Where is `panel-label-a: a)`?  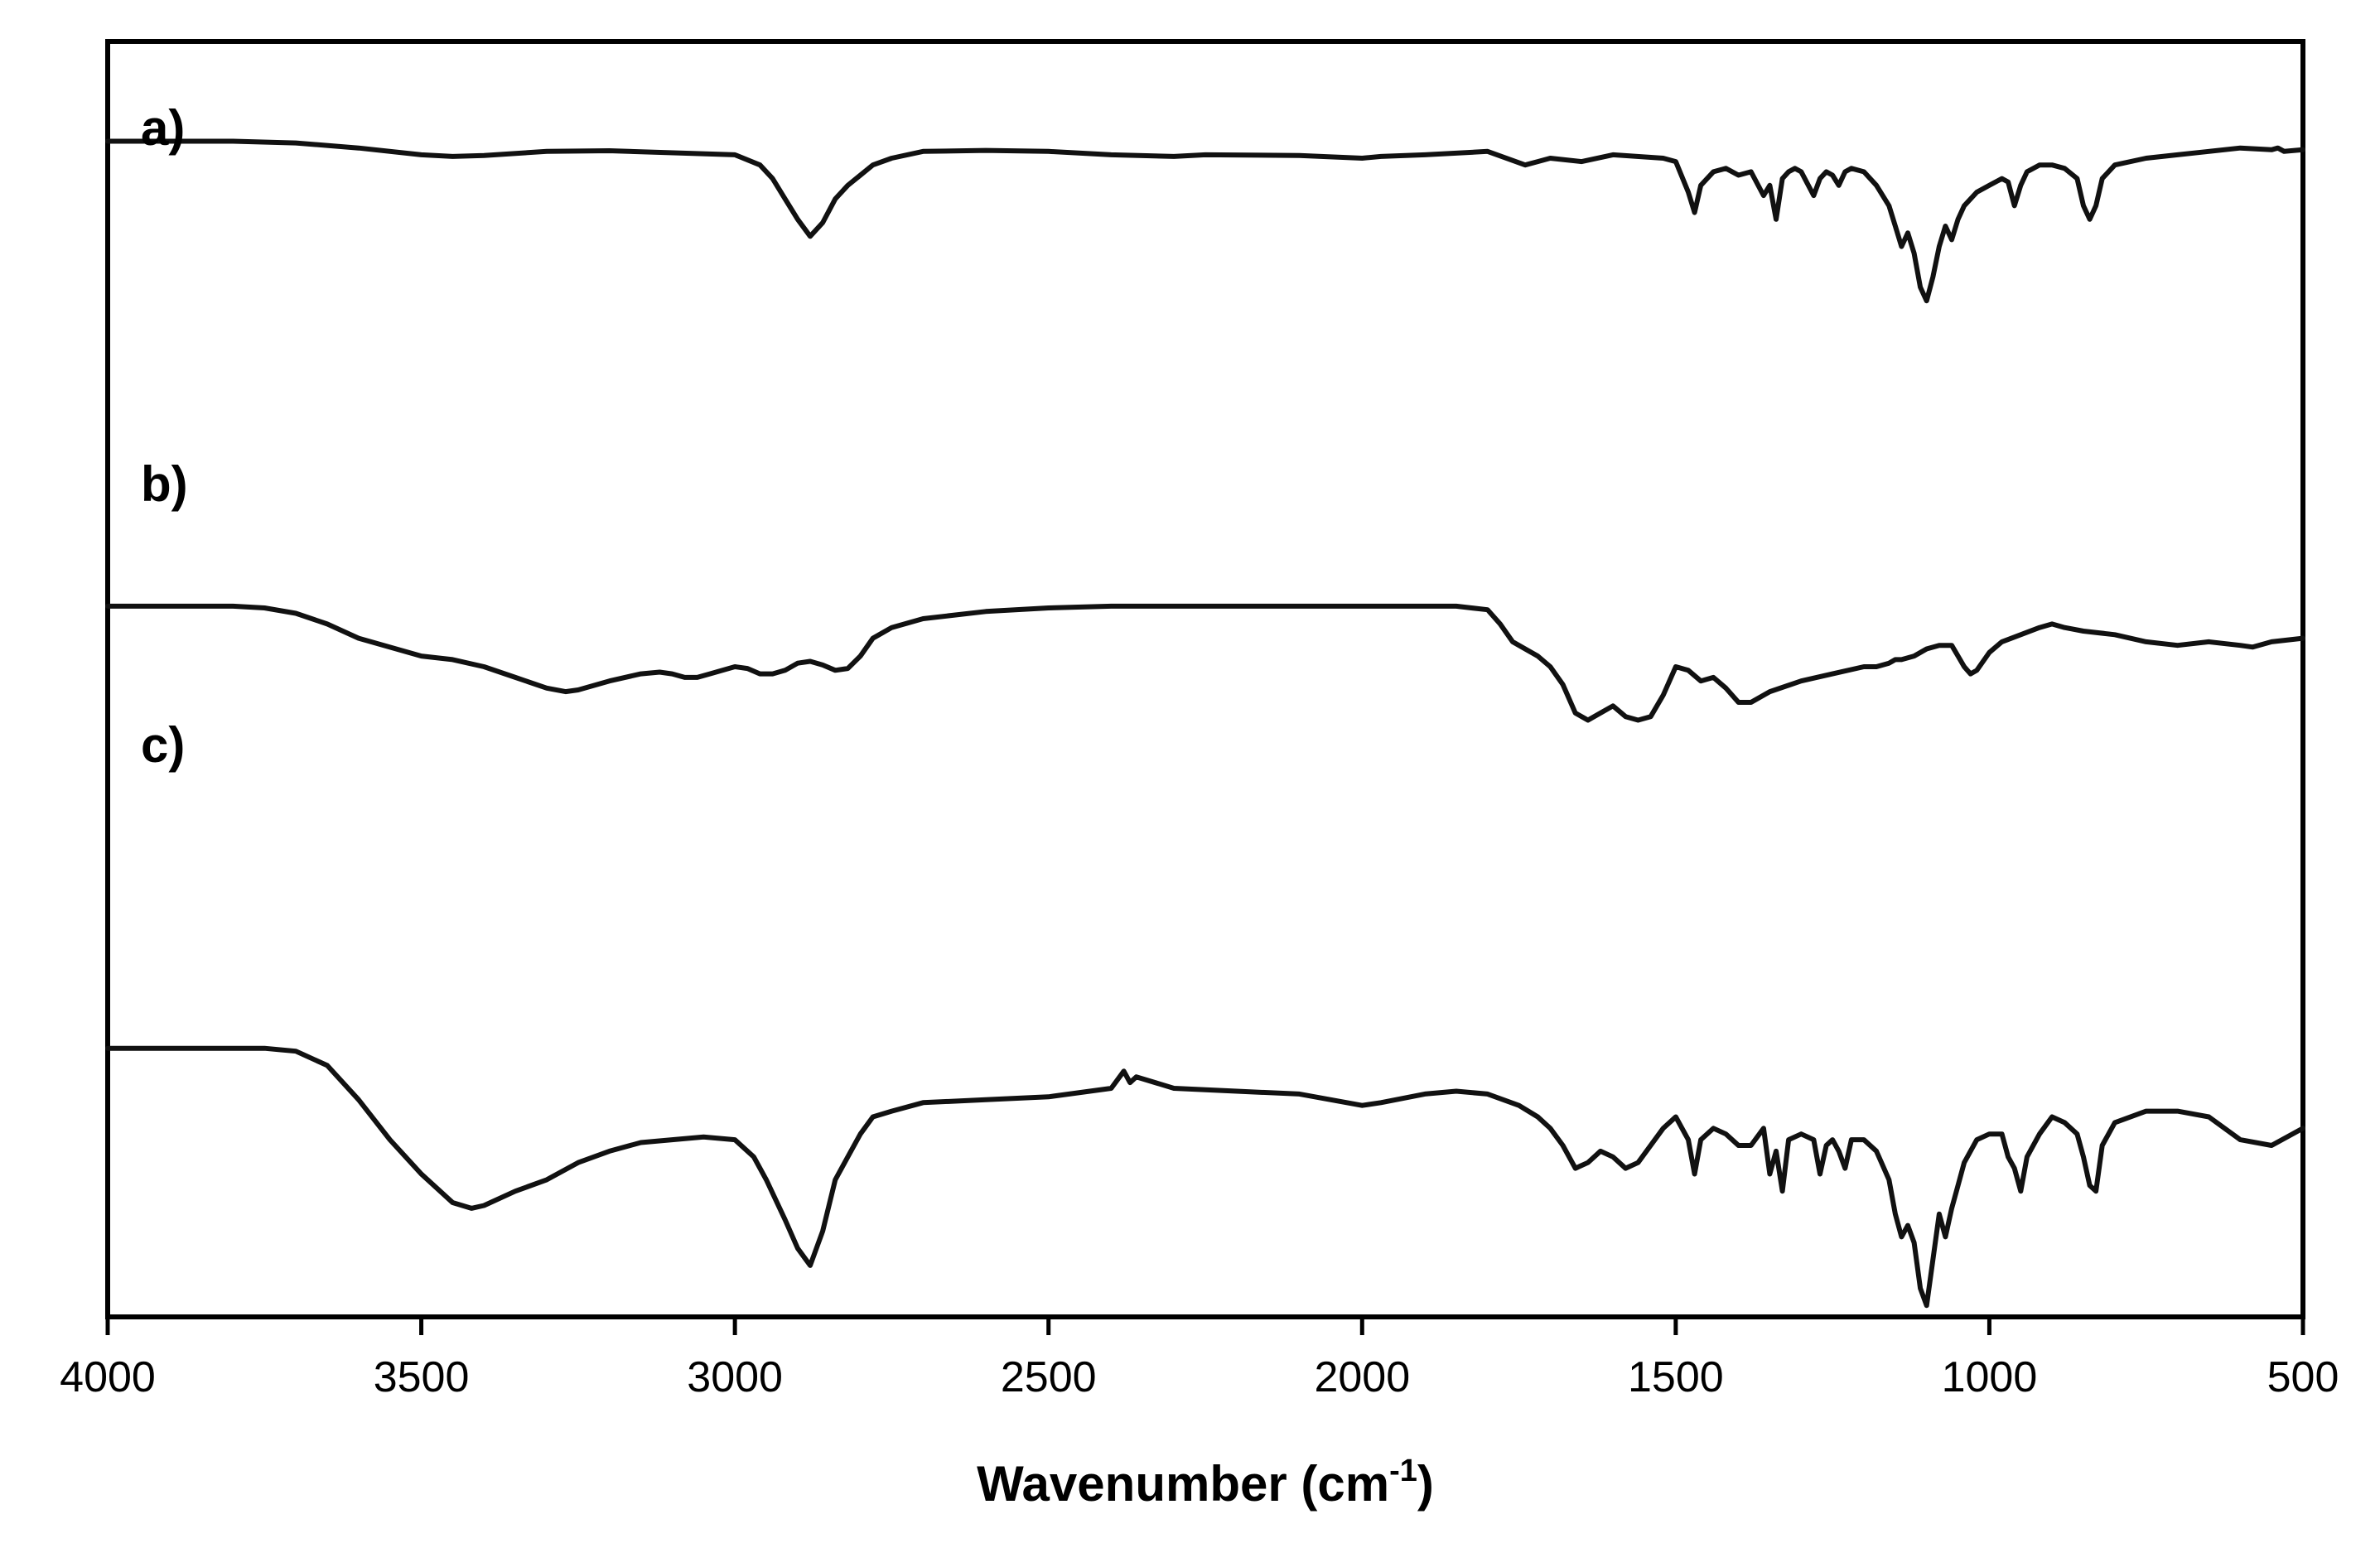 panel-label-a: a) is located at coordinates (163, 128).